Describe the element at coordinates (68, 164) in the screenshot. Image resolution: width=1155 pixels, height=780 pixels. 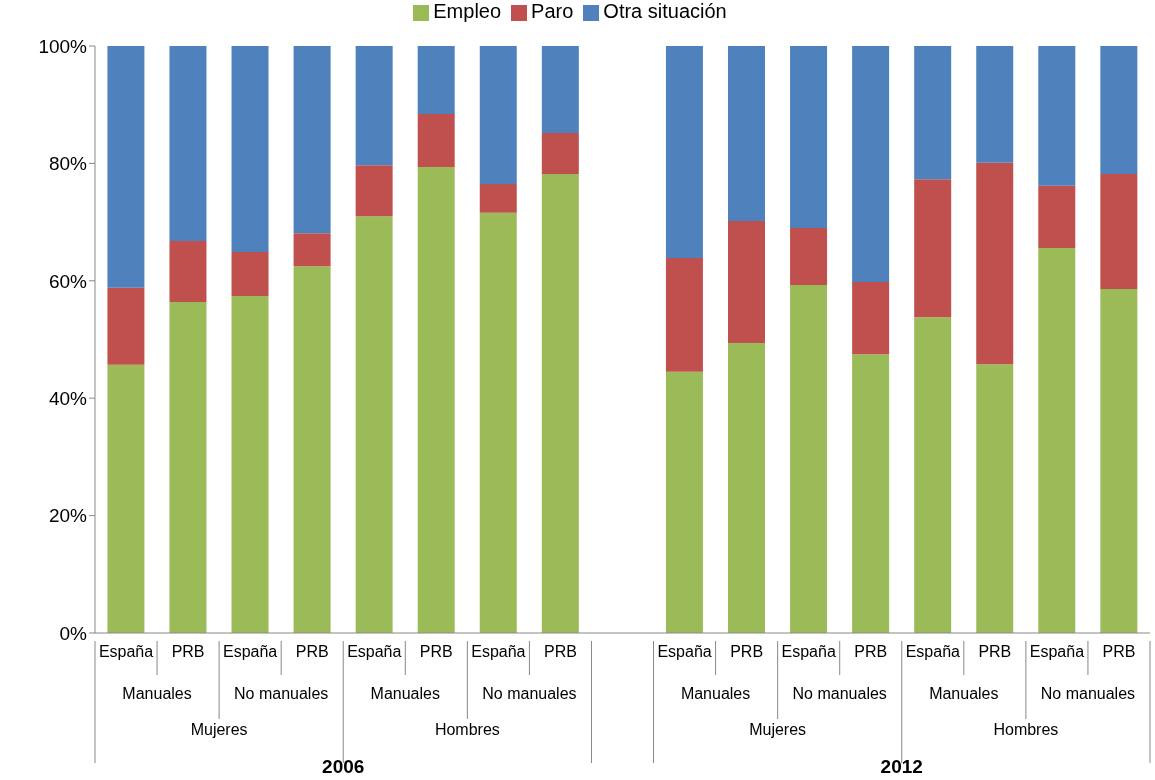
I see `y-tick-label: 80%` at that location.